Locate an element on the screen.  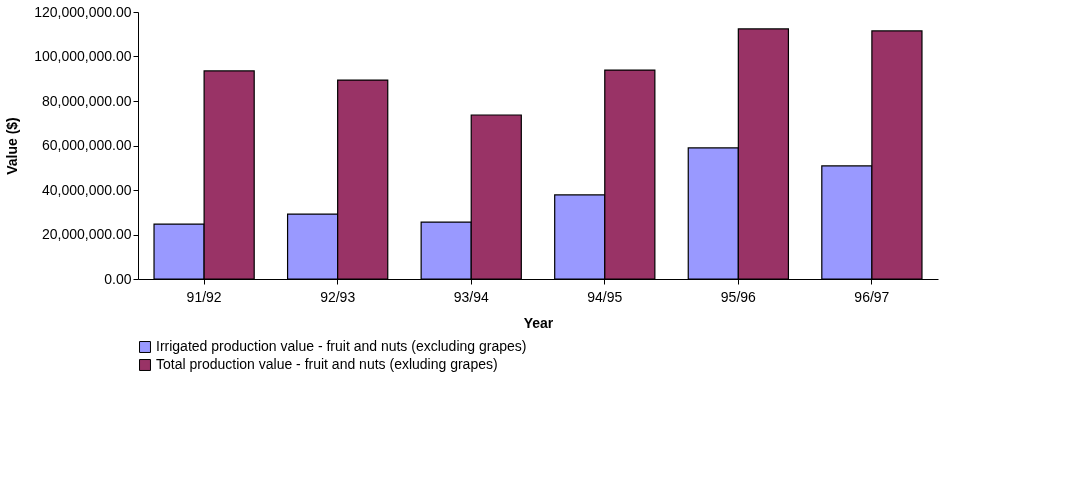
y-tick-label: 100,000,000.00 is located at coordinates (83, 56).